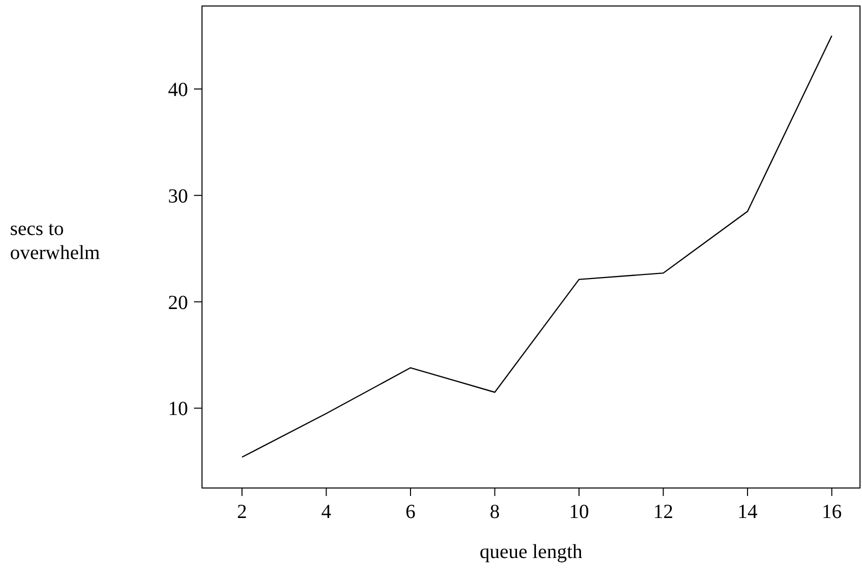 This screenshot has width=862, height=572. Describe the element at coordinates (663, 512) in the screenshot. I see `x-tick-label: 12` at that location.